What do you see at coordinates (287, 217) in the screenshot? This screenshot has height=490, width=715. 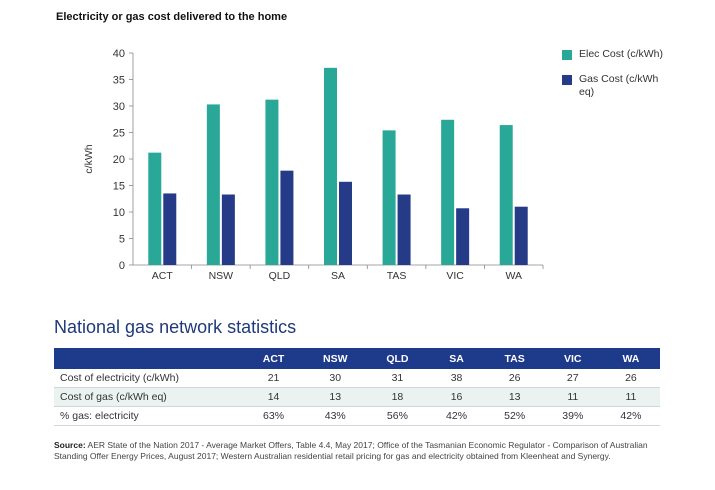 I see `gas-cost-bar-qld` at bounding box center [287, 217].